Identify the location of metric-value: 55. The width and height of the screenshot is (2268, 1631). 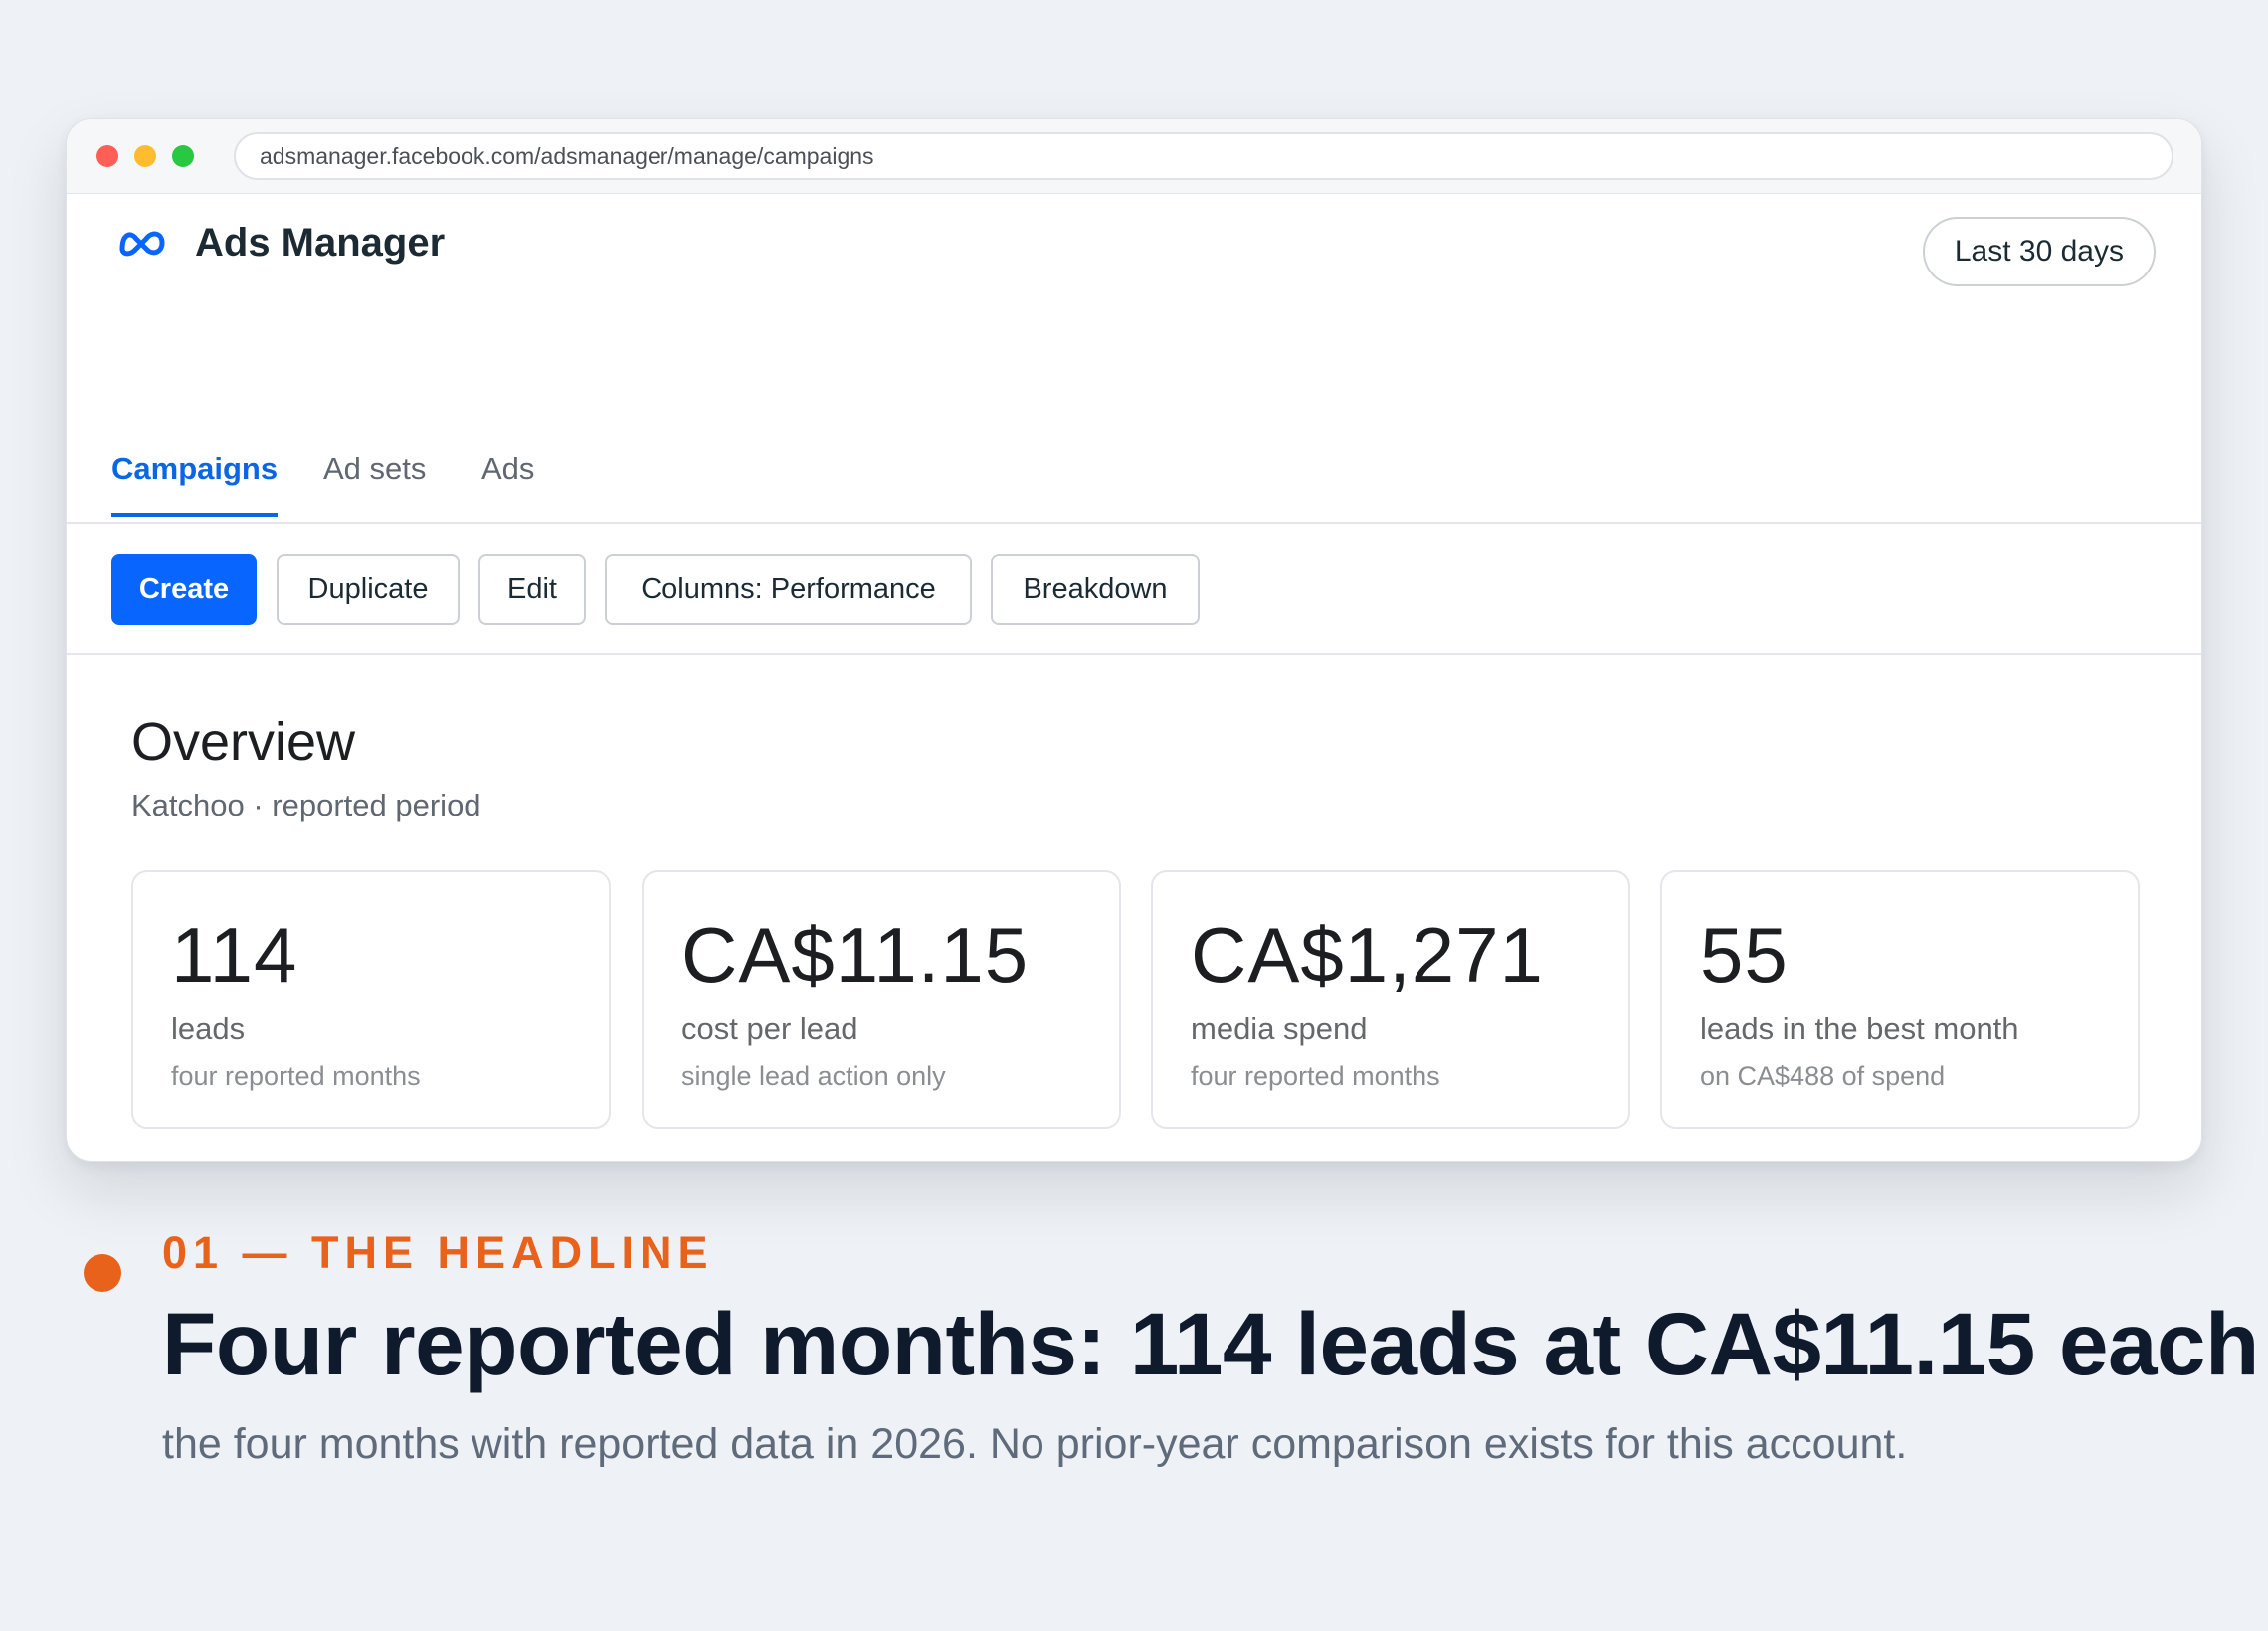
(1744, 954).